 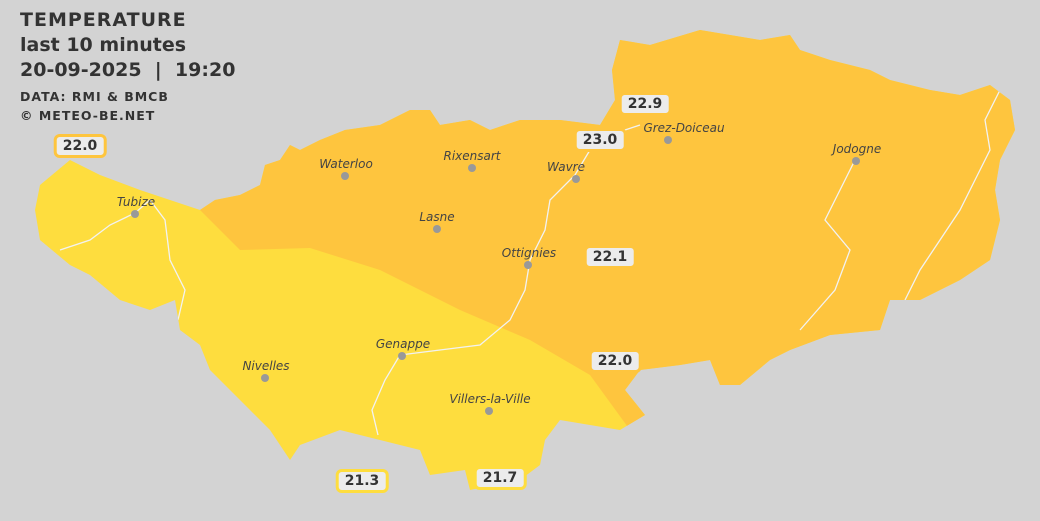 What do you see at coordinates (857, 149) in the screenshot?
I see `city-label: Jodogne` at bounding box center [857, 149].